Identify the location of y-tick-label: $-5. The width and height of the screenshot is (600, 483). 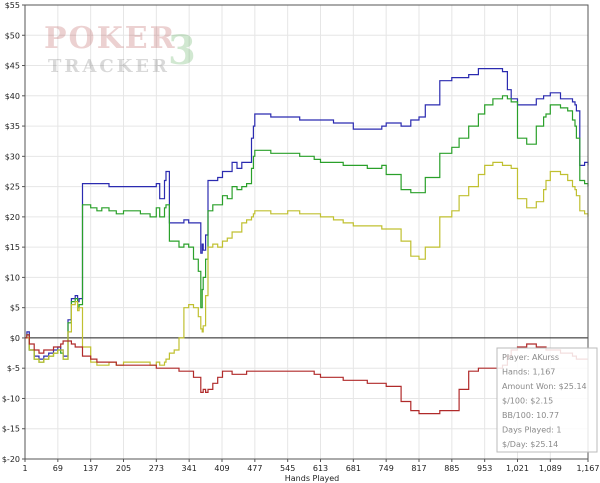
(13, 368).